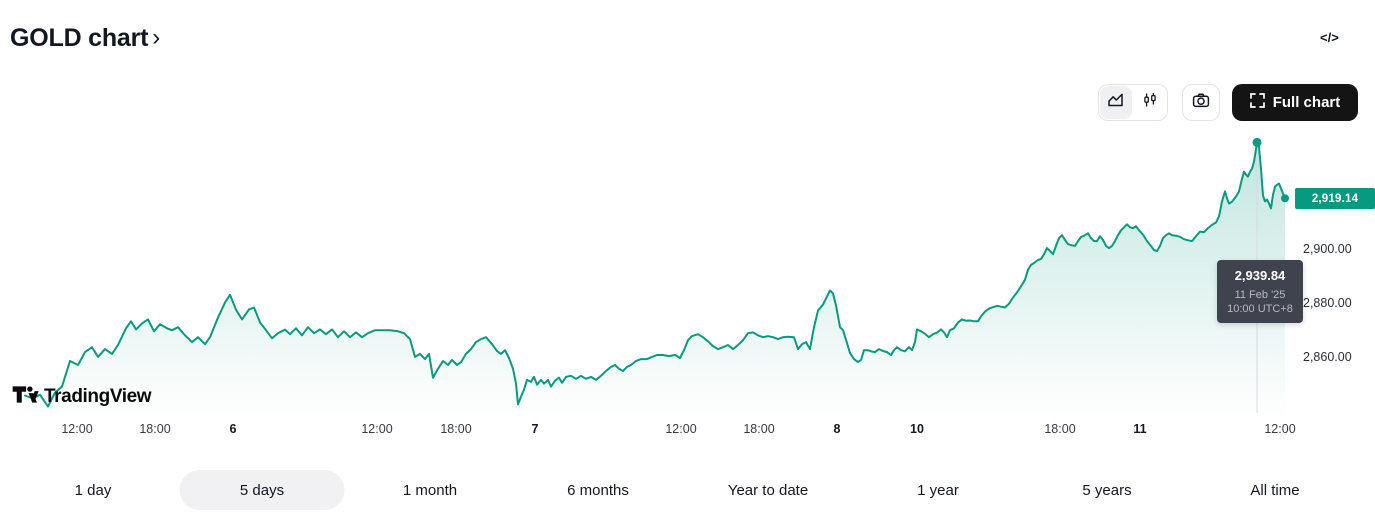 Image resolution: width=1375 pixels, height=523 pixels. I want to click on range-button-year-to-date: Year to date, so click(768, 490).